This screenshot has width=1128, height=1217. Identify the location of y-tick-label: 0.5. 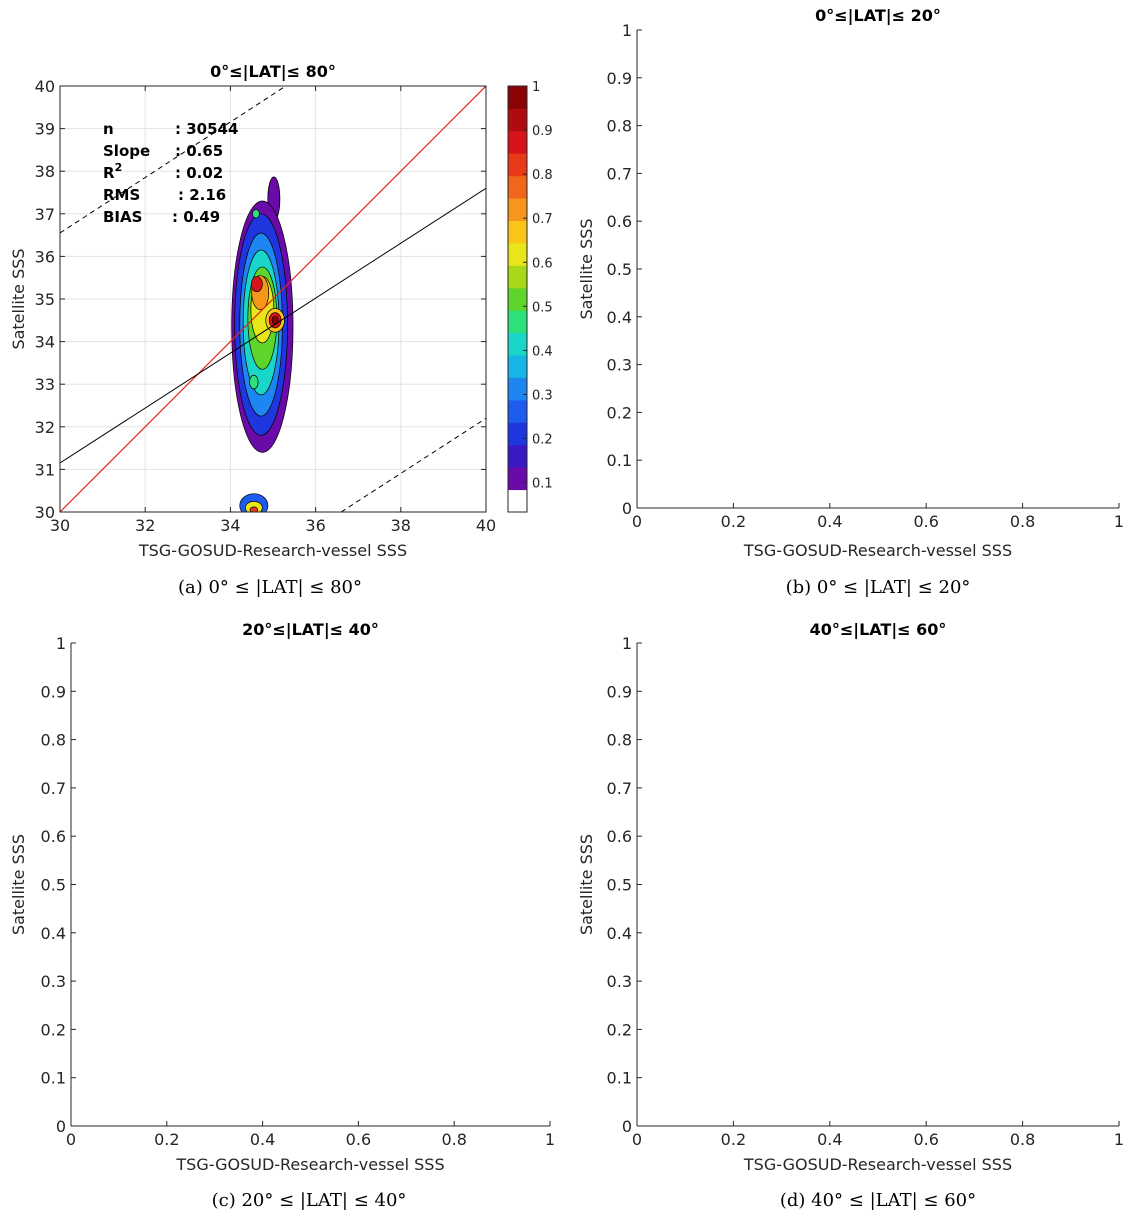
(53, 885).